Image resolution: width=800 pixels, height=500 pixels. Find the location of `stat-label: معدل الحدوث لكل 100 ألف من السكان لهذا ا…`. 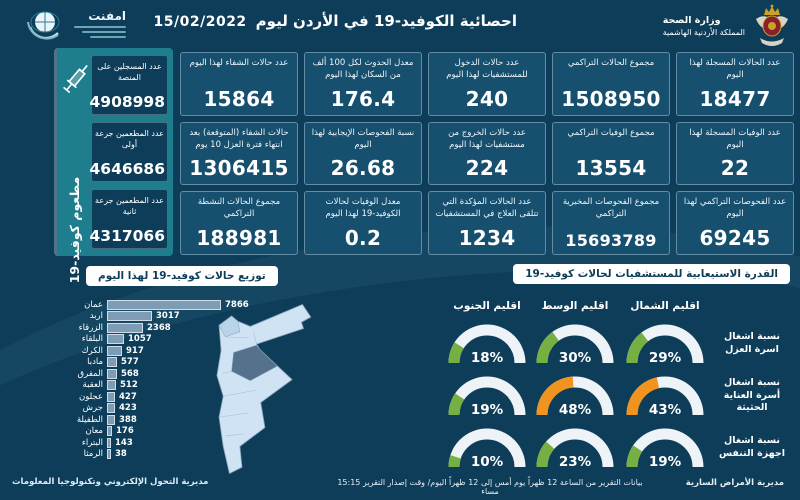

stat-label: معدل الحدوث لكل 100 ألف من السكان لهذا ا… is located at coordinates (363, 69).